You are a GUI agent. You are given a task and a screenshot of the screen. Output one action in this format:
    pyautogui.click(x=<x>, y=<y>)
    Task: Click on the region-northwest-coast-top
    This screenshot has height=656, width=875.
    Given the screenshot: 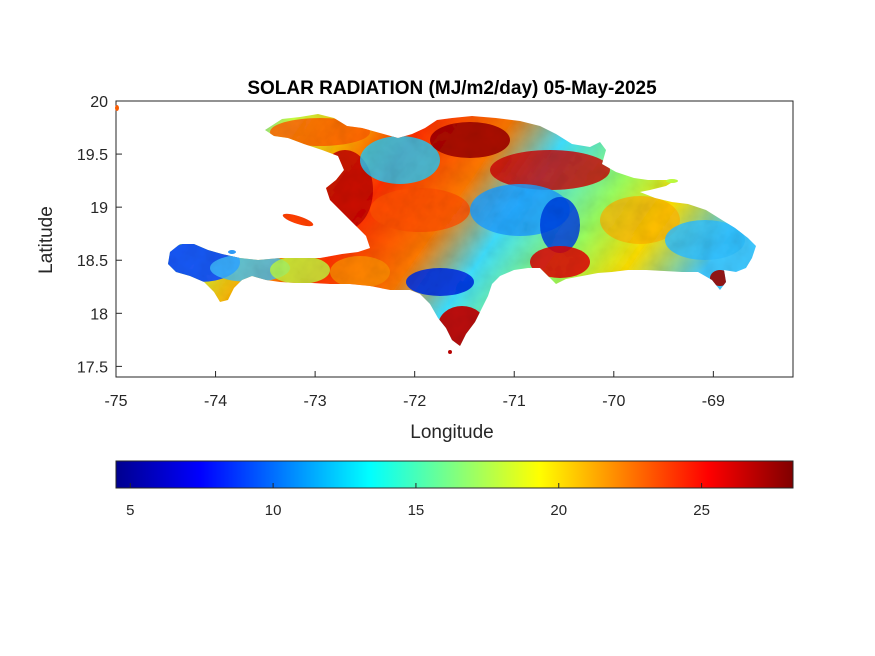 What is the action you would take?
    pyautogui.click(x=320, y=132)
    